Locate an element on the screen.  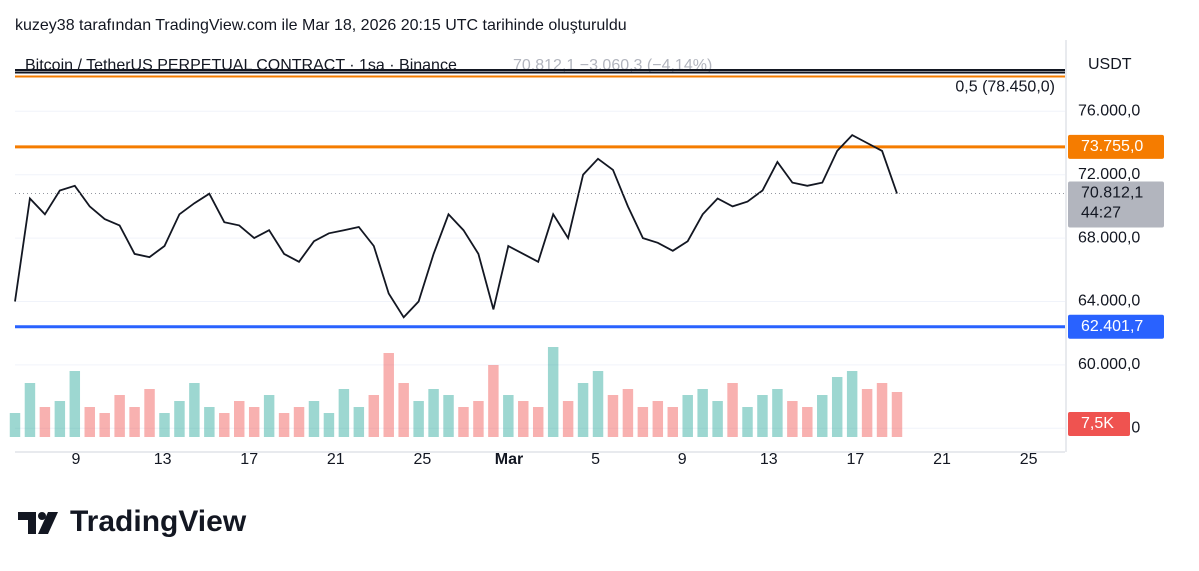
currency: USDT is located at coordinates (1110, 64).